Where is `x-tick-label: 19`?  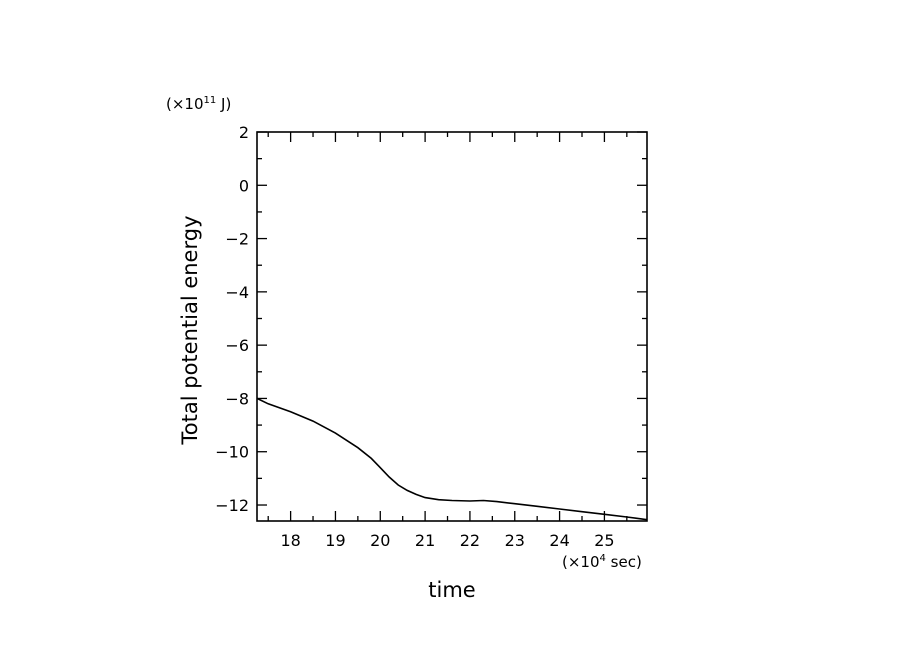 x-tick-label: 19 is located at coordinates (335, 540).